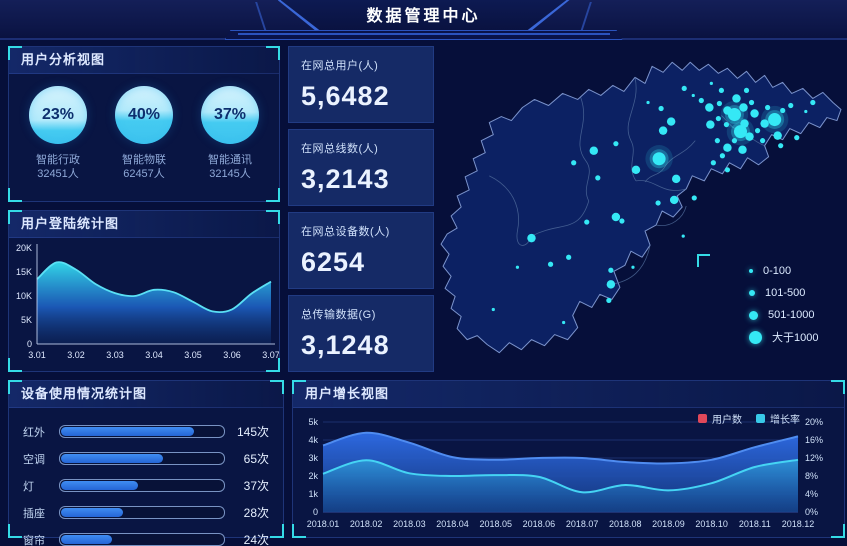 The image size is (847, 546). I want to click on growth-chart-legend: 用户数 增长率, so click(749, 418).